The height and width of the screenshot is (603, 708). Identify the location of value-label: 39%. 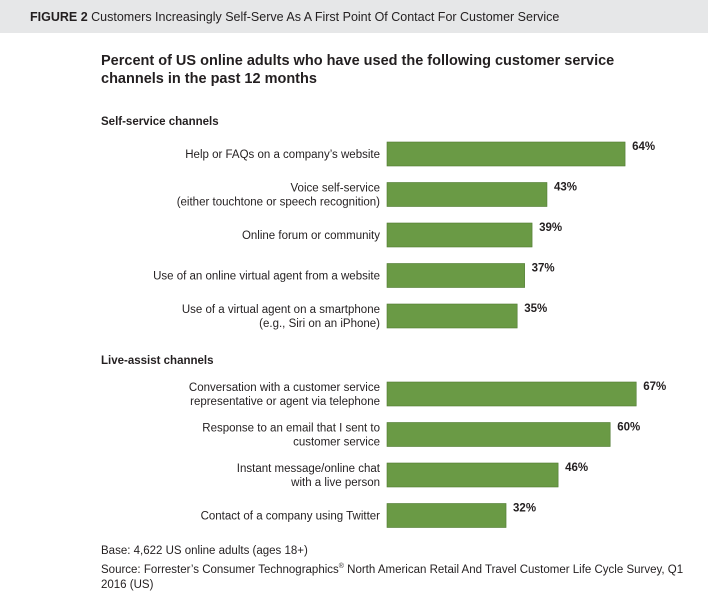
(550, 228).